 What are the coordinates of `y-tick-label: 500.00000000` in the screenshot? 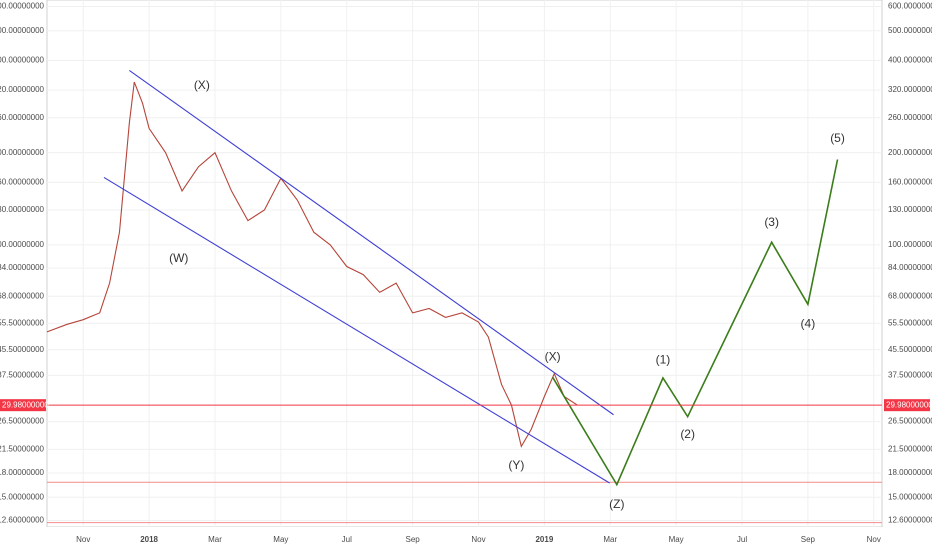 It's located at (22, 30).